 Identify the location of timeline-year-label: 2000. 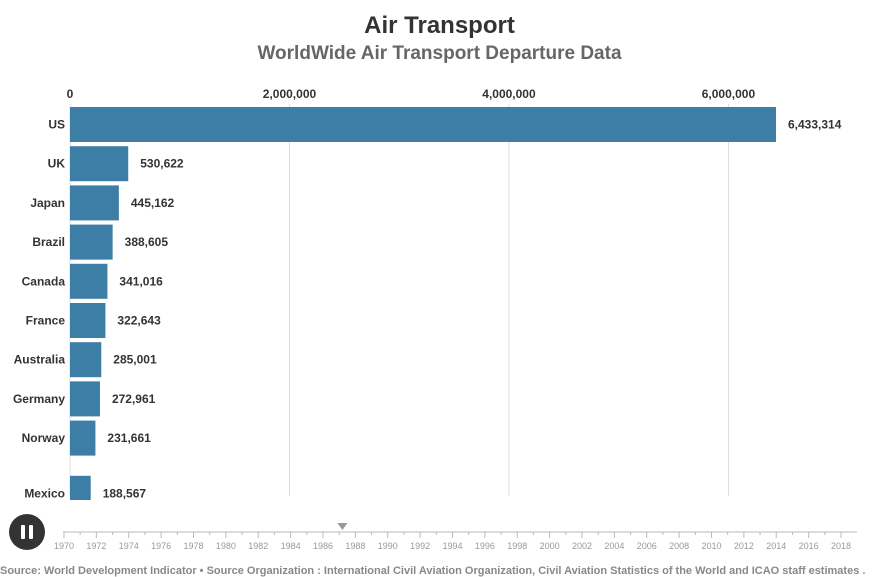
(550, 546).